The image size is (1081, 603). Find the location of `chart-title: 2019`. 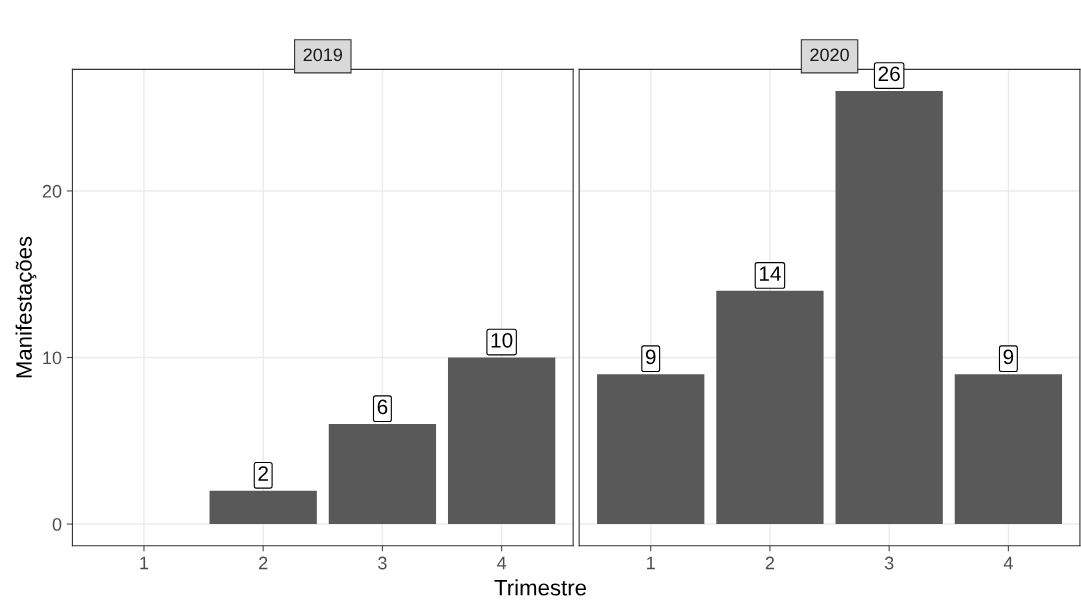

chart-title: 2019 is located at coordinates (323, 55).